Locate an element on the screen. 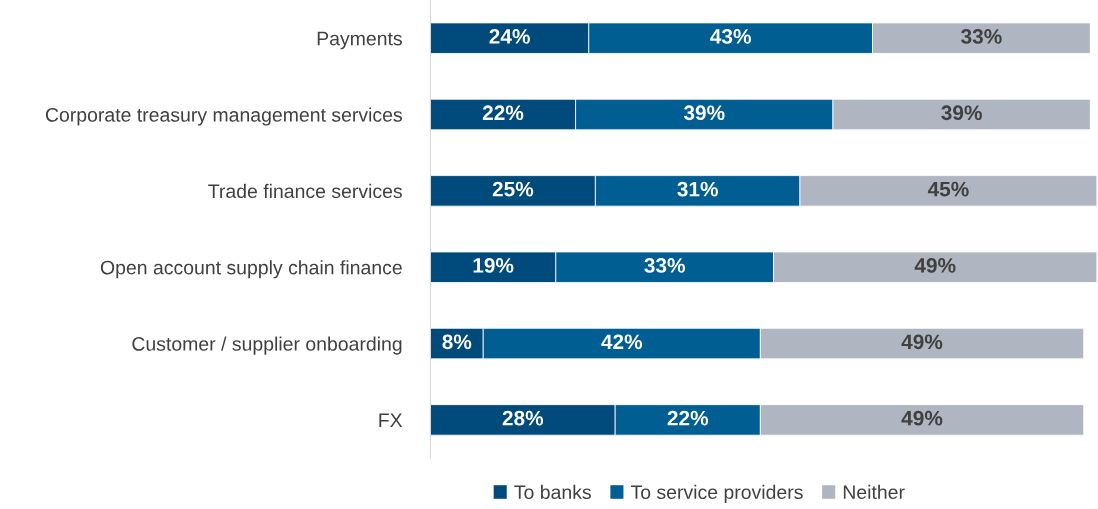 Image resolution: width=1098 pixels, height=509 pixels. data-label: 24% is located at coordinates (509, 36).